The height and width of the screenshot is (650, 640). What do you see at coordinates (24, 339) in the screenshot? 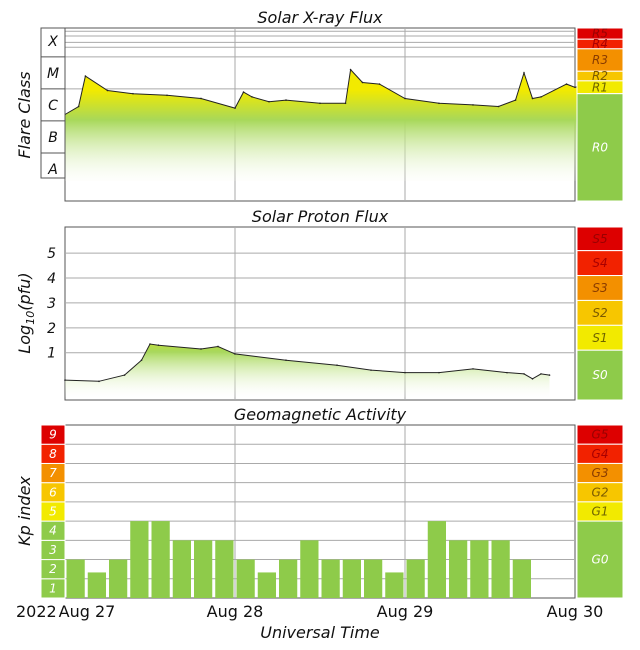
I see `proton-ylabel-log: Log` at bounding box center [24, 339].